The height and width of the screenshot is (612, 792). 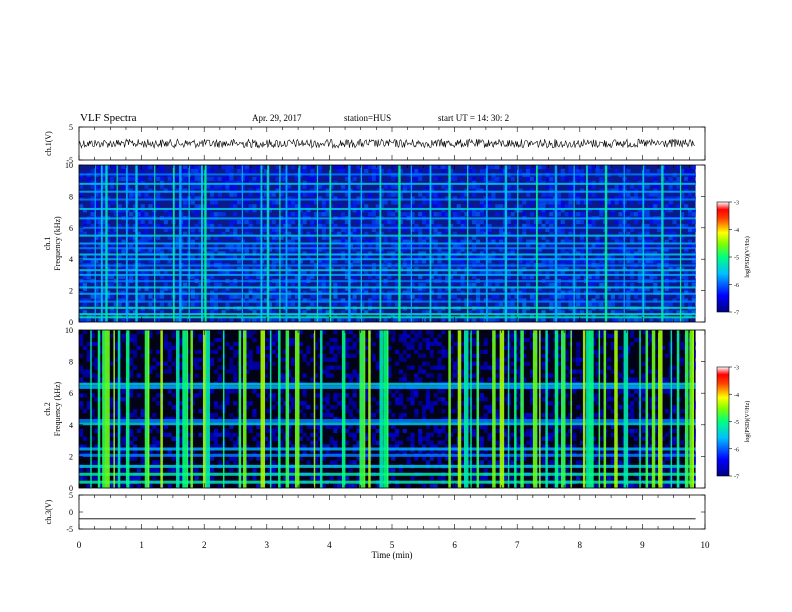 I want to click on y-tick-label: -5, so click(x=69, y=160).